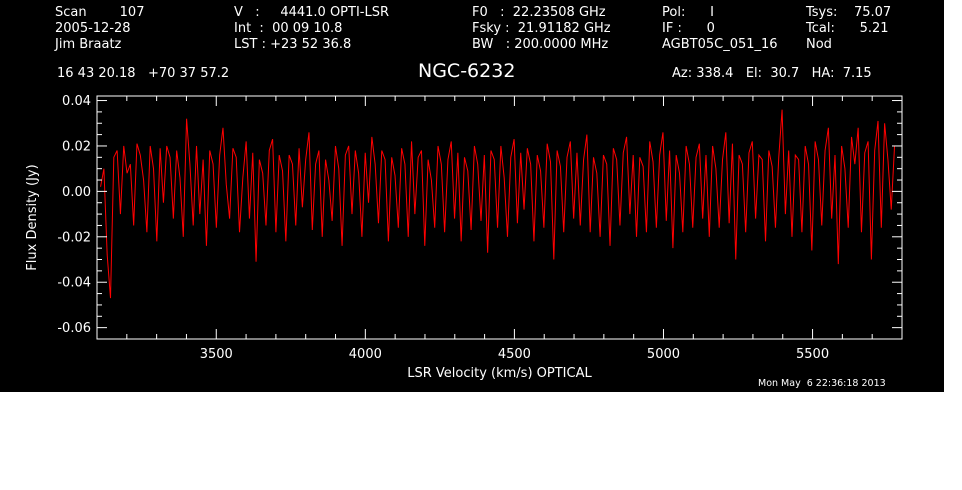 The image size is (962, 490). I want to click on header-date: 2005-12-28, so click(93, 28).